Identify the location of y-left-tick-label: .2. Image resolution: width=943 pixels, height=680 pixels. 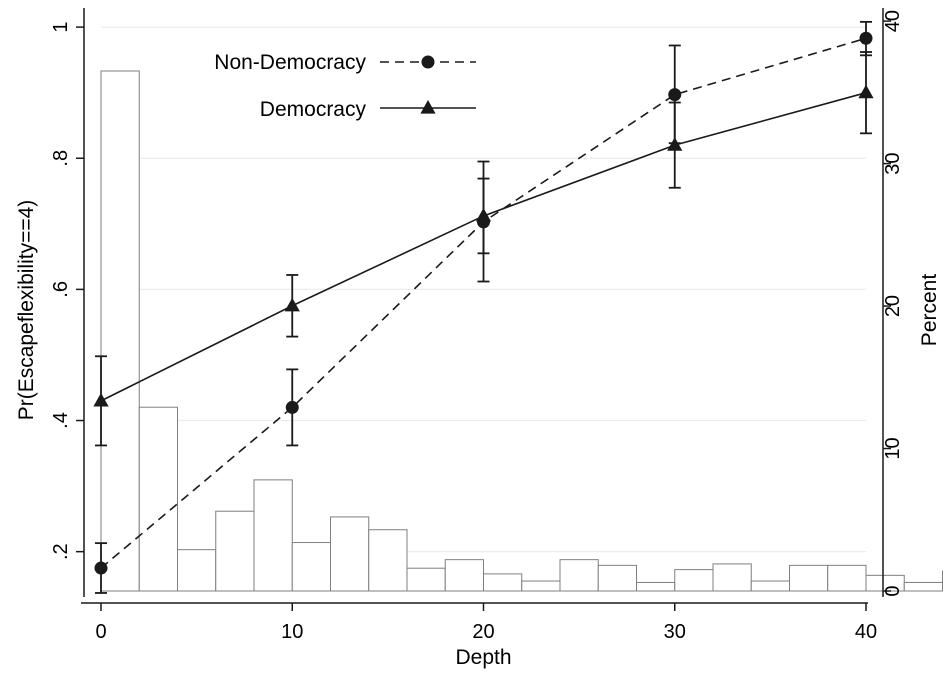
(61, 551).